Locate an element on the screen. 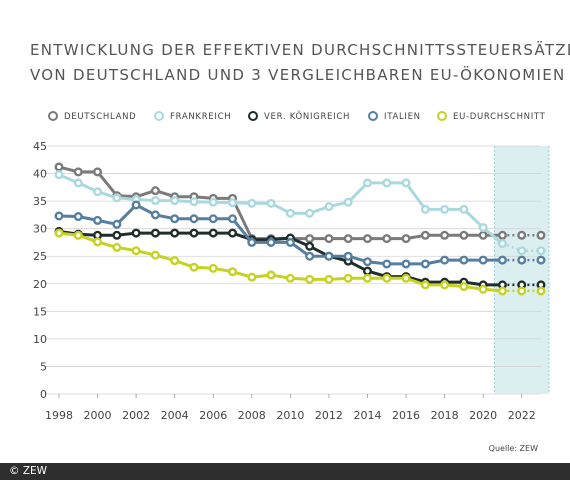 Image resolution: width=570 pixels, height=480 pixels. legend-item-deutschland: DEUTSCHLAND is located at coordinates (92, 116).